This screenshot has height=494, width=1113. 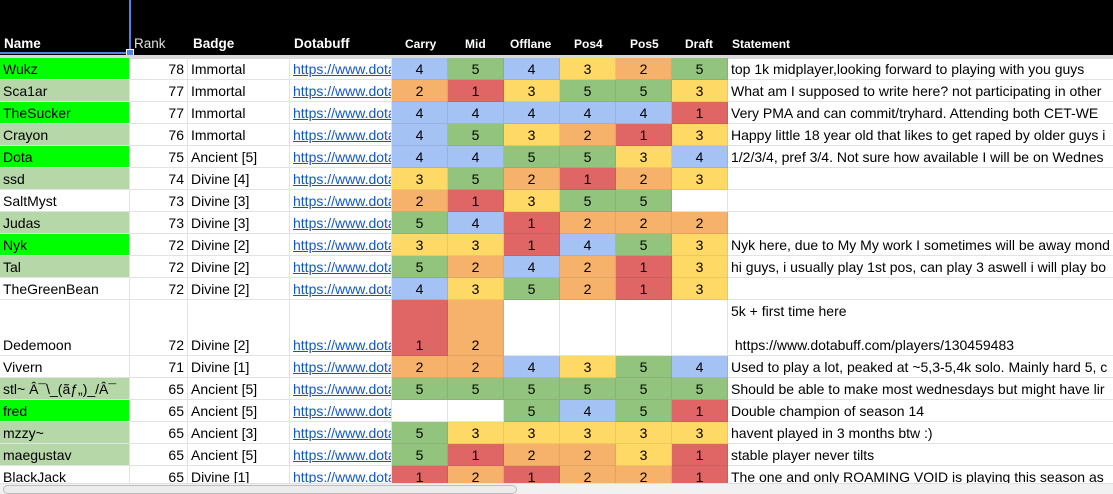 I want to click on badge-cell: Divine [1], so click(x=239, y=367).